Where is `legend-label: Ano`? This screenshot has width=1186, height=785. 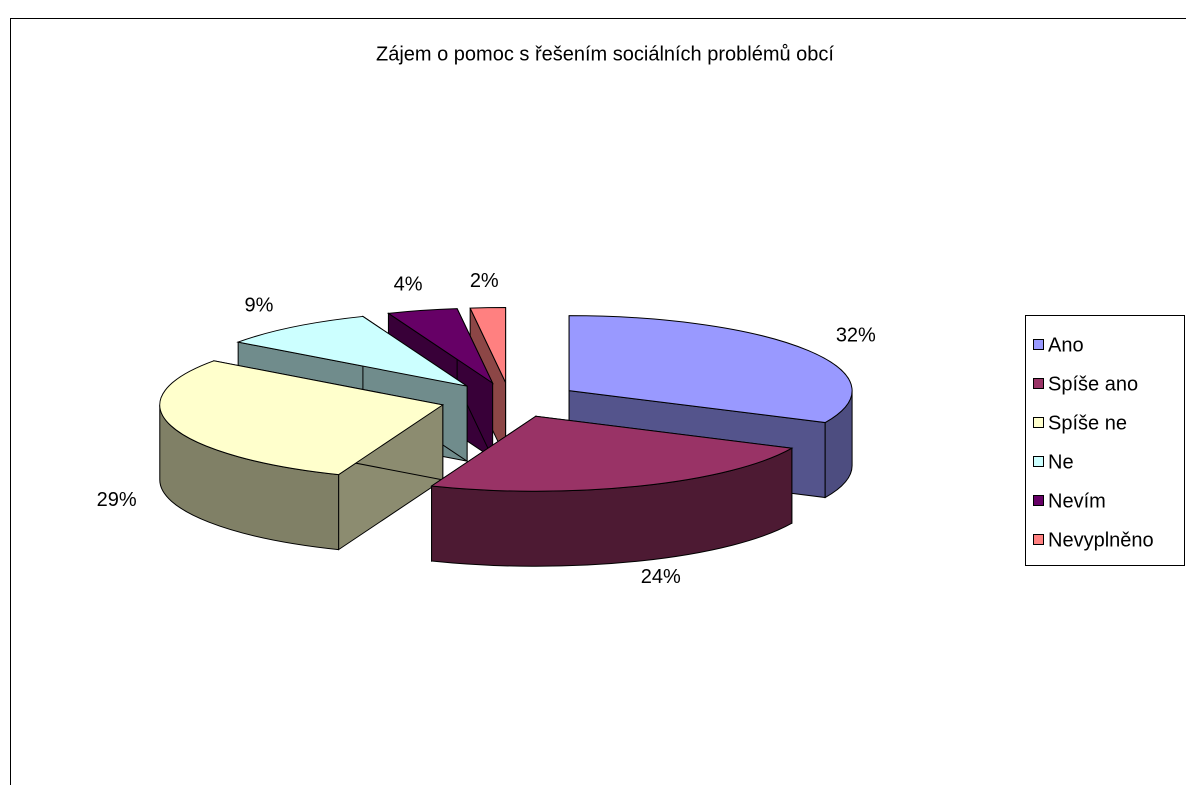 legend-label: Ano is located at coordinates (1066, 345).